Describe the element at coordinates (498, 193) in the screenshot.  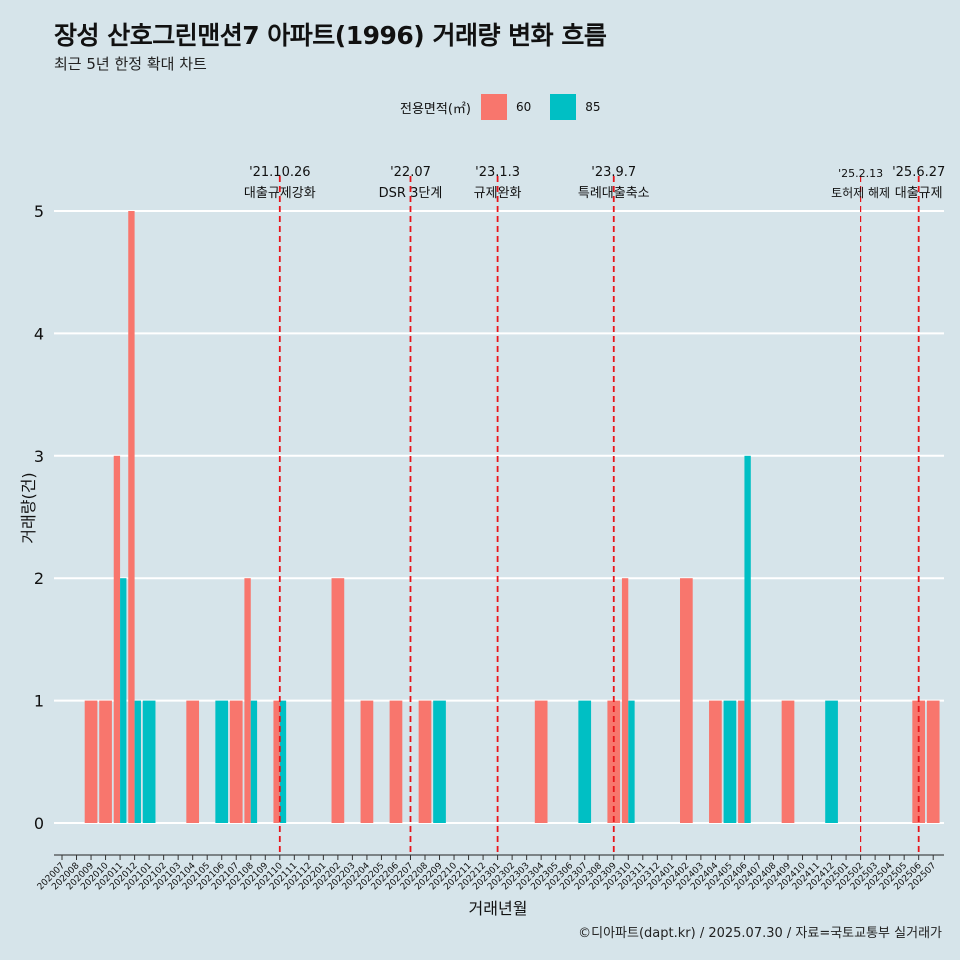
I see `event-name-label: 규제완화` at that location.